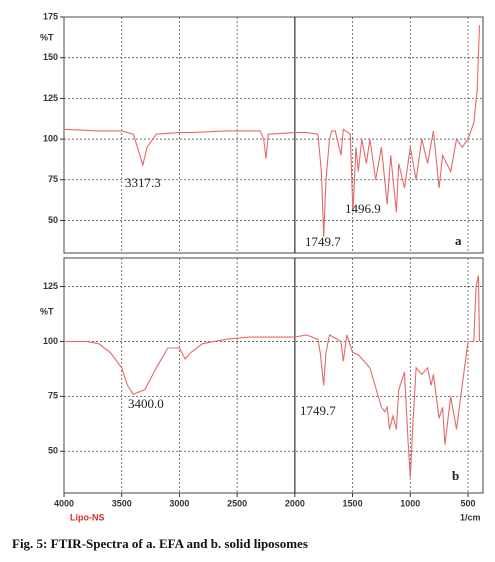 The image size is (495, 562). I want to click on x-tick-label: 2500, so click(237, 503).